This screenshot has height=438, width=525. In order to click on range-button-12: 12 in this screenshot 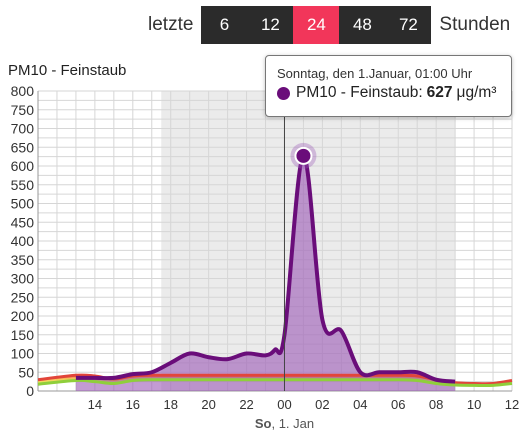, I will do `click(270, 24)`.